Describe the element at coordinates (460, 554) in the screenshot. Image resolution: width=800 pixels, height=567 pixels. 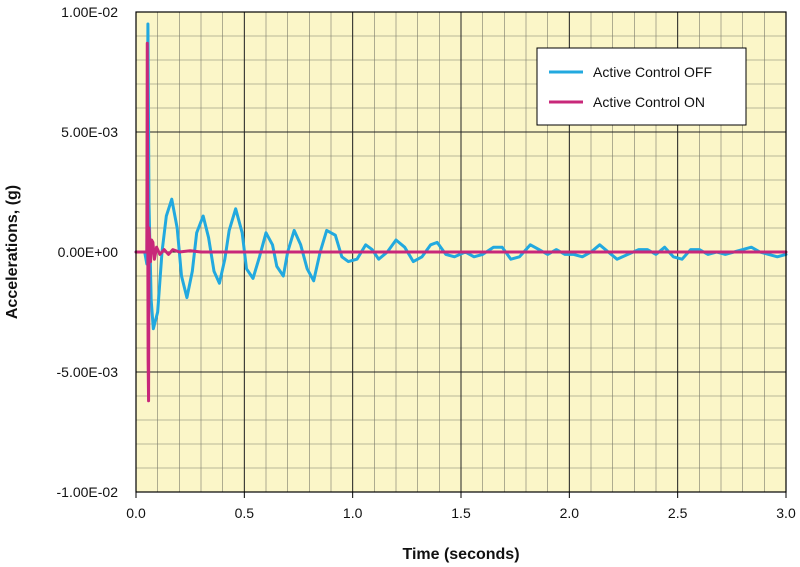
I see `x-axis-title: Time (seconds)` at that location.